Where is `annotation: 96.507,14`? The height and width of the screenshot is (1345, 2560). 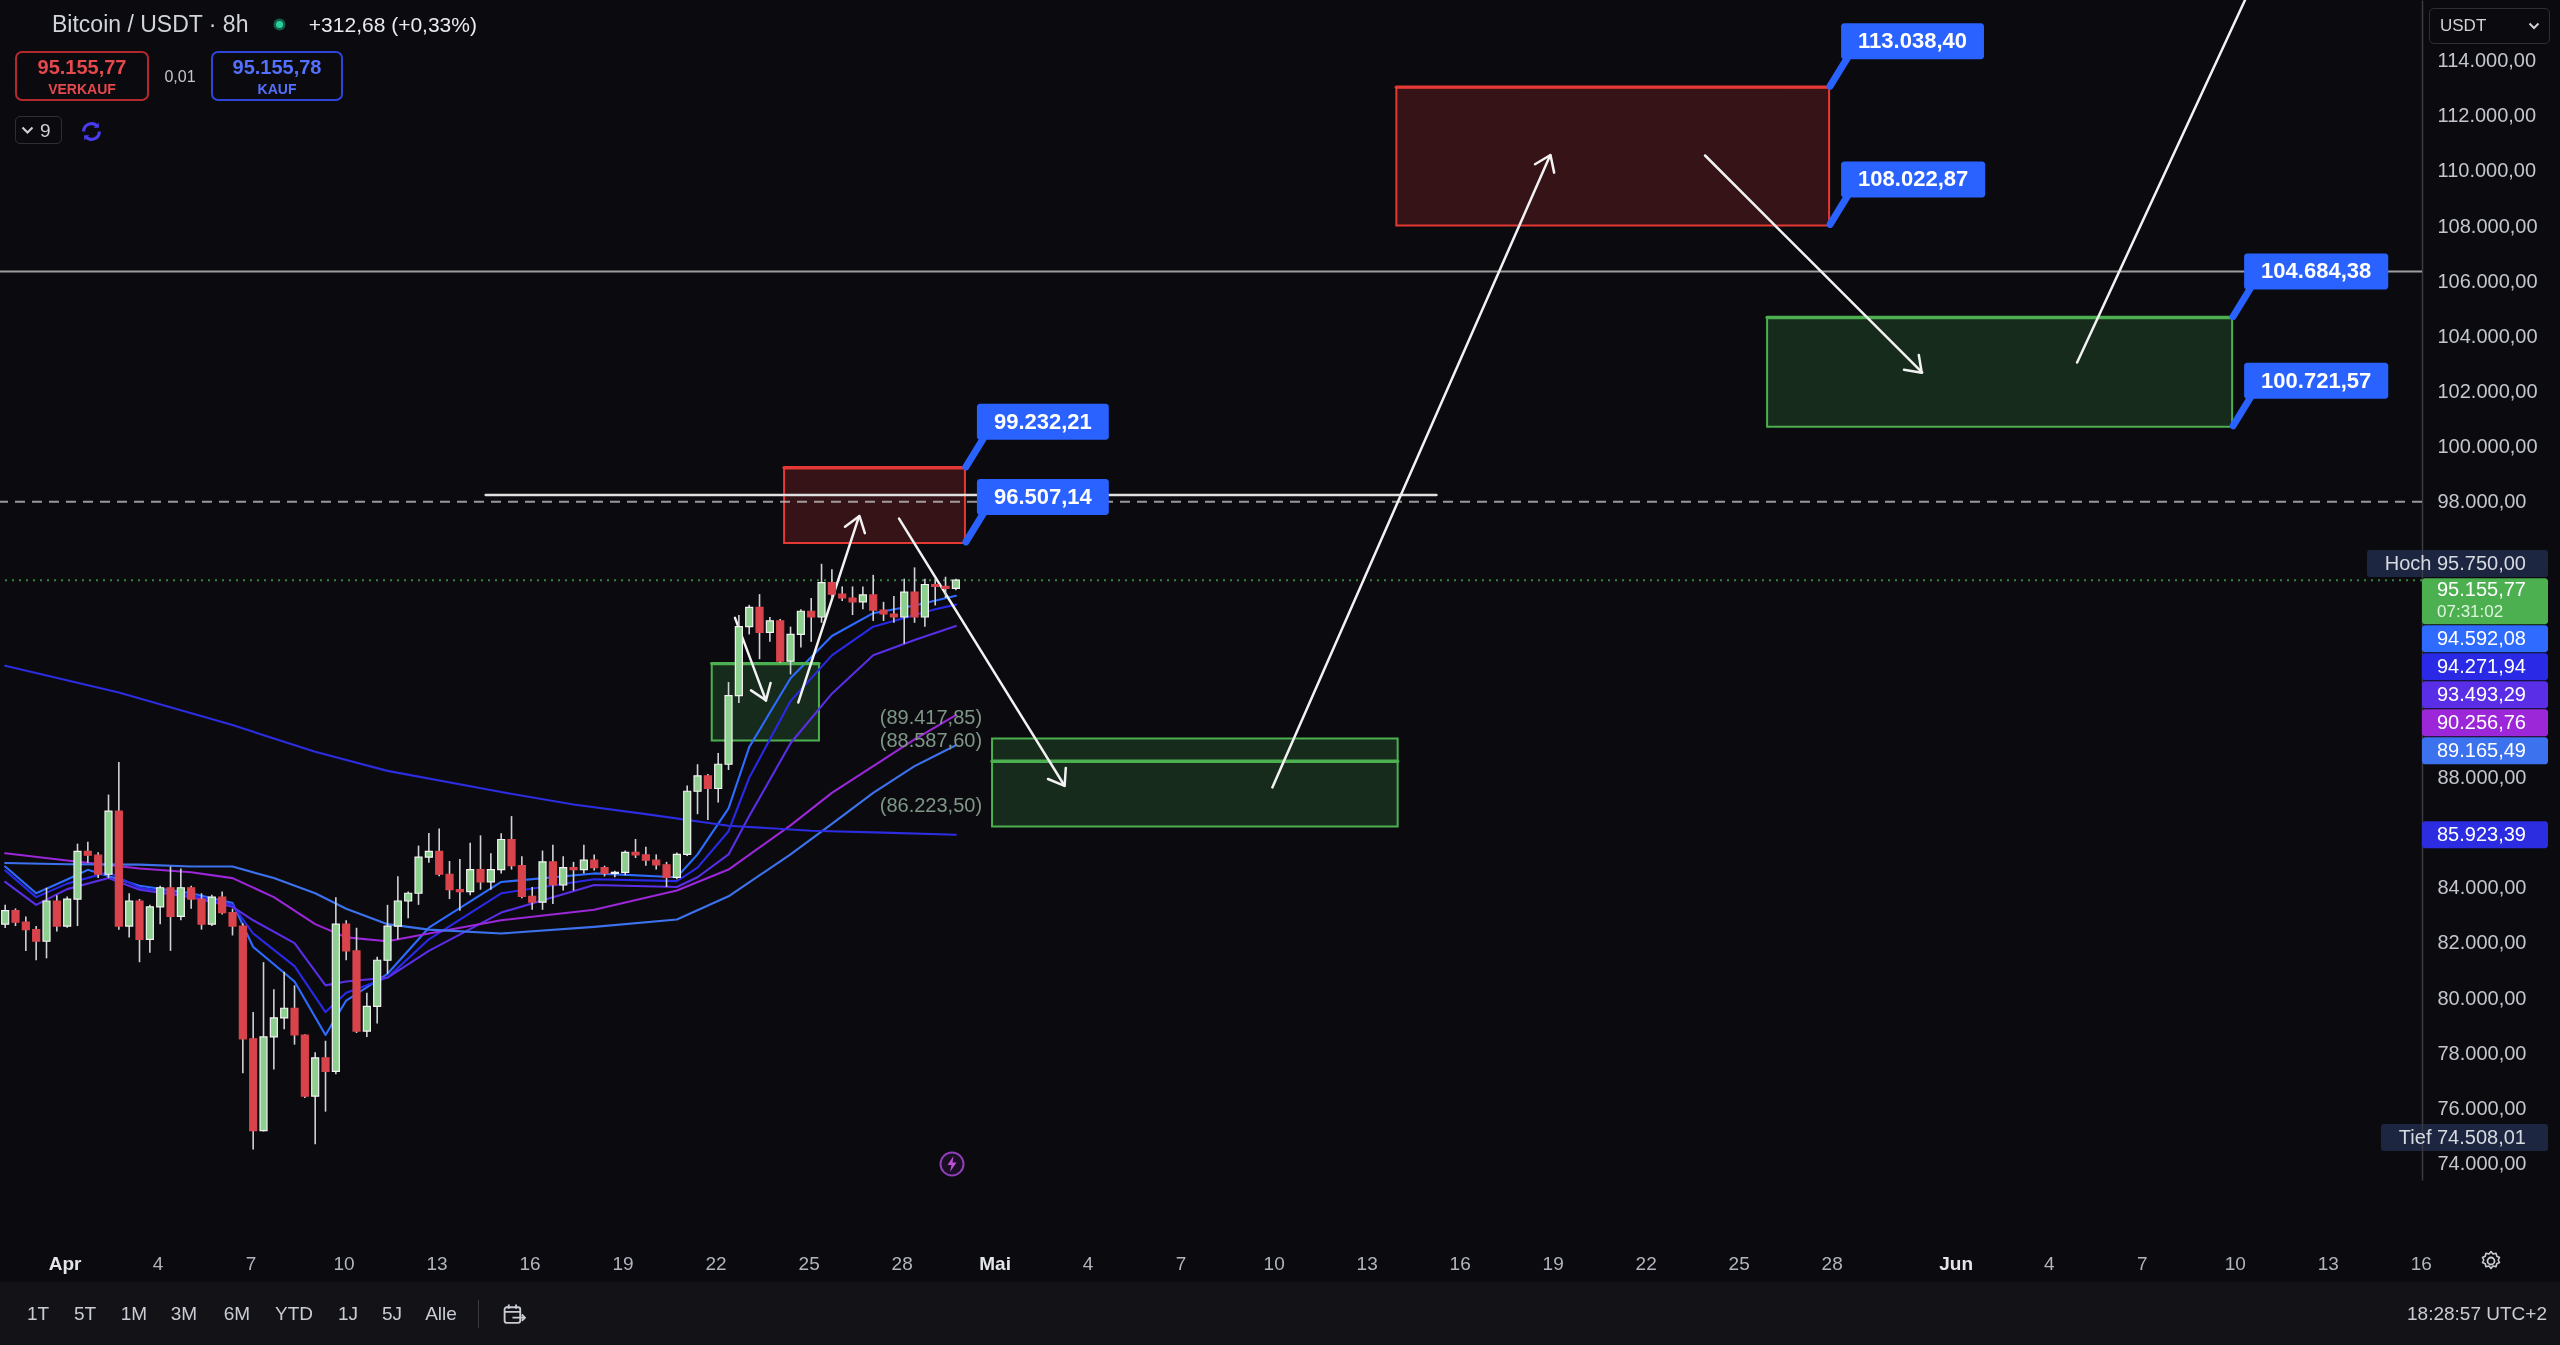 annotation: 96.507,14 is located at coordinates (1043, 496).